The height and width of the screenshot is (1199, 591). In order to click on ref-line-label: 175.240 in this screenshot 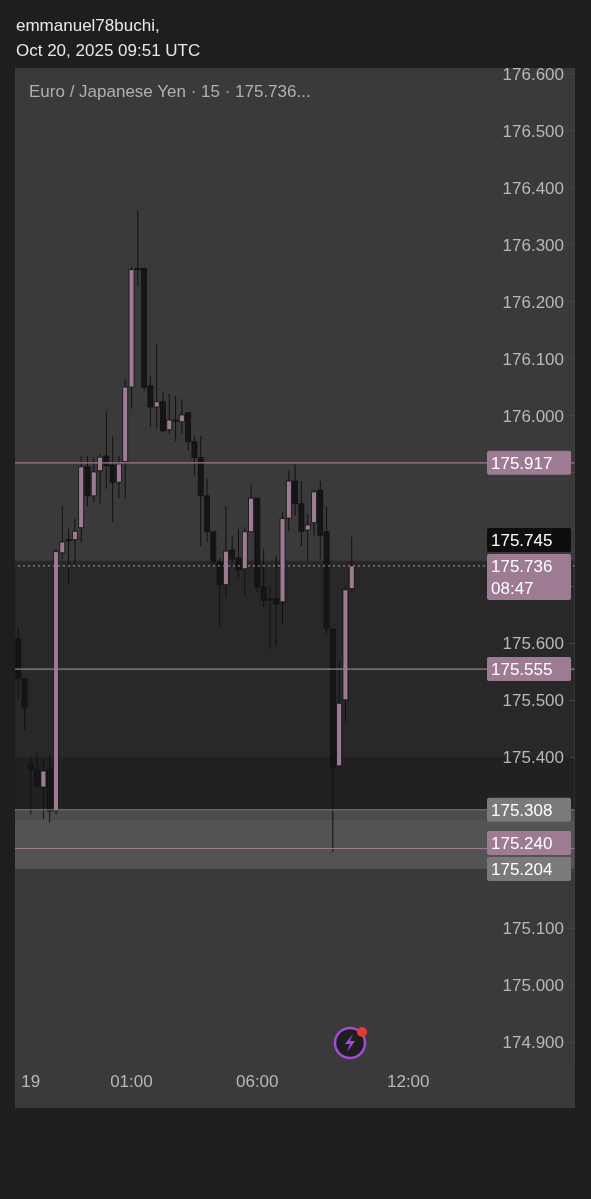, I will do `click(522, 844)`.